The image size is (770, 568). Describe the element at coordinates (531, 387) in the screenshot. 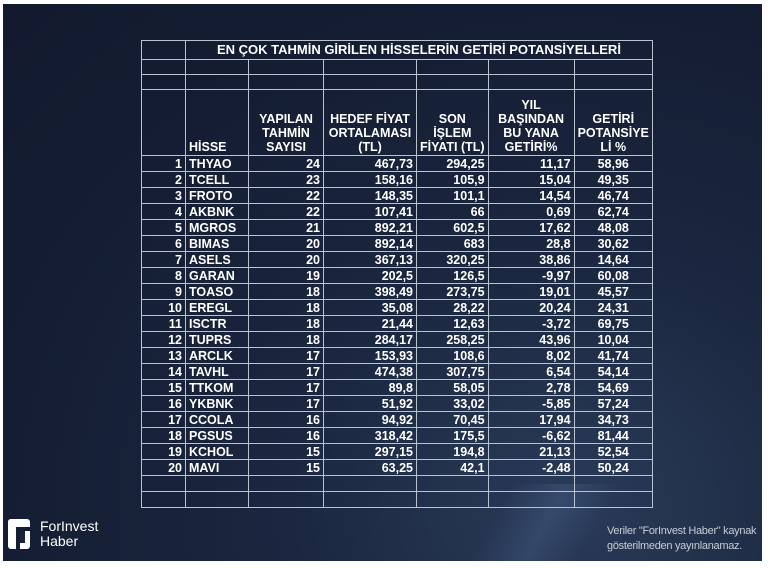

I see `cell-ytd-return: 2,78` at that location.